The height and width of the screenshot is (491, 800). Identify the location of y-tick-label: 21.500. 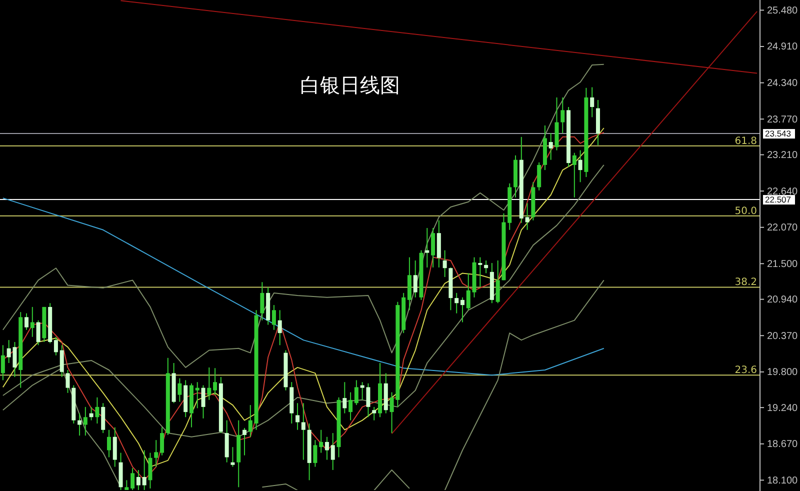
(782, 264).